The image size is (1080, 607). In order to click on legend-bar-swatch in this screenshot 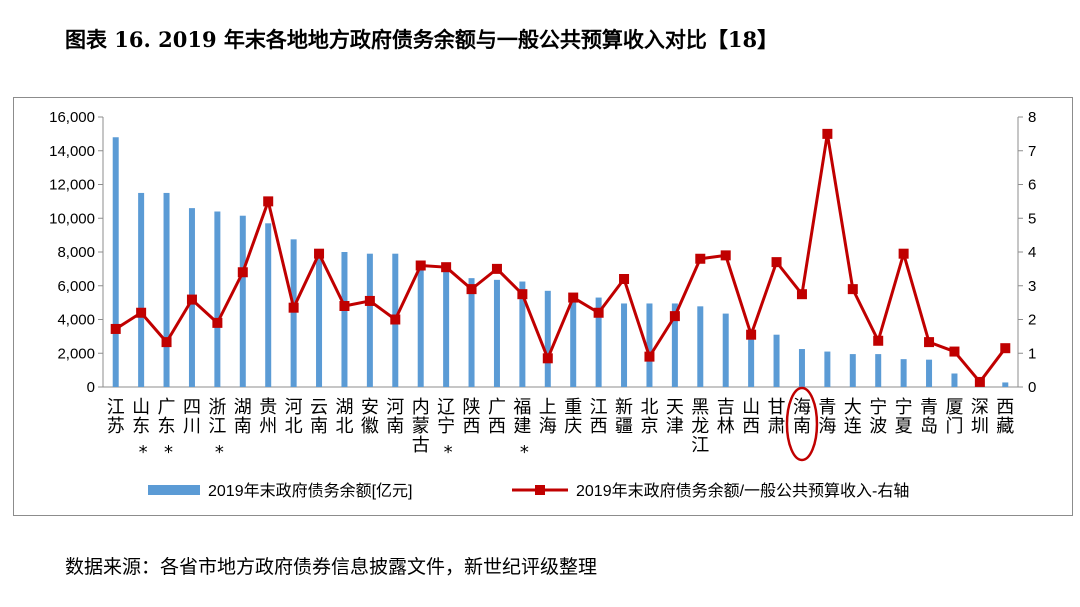, I will do `click(174, 490)`.